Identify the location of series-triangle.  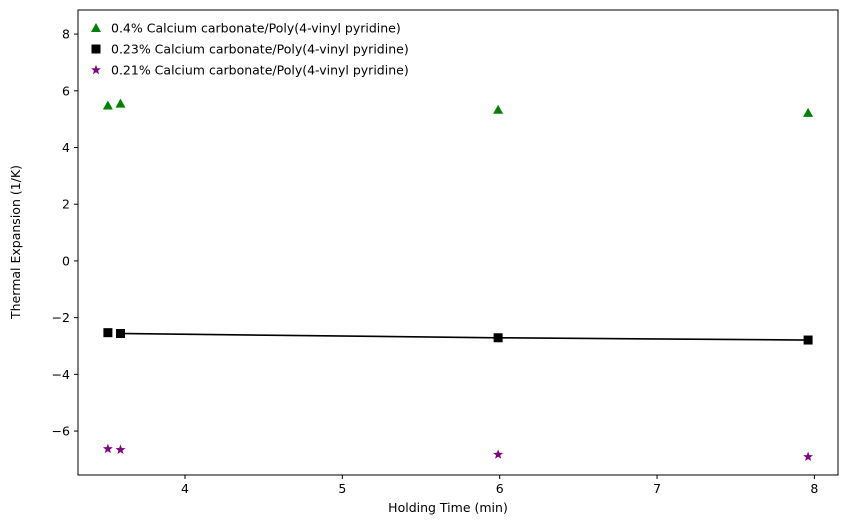
(458, 107).